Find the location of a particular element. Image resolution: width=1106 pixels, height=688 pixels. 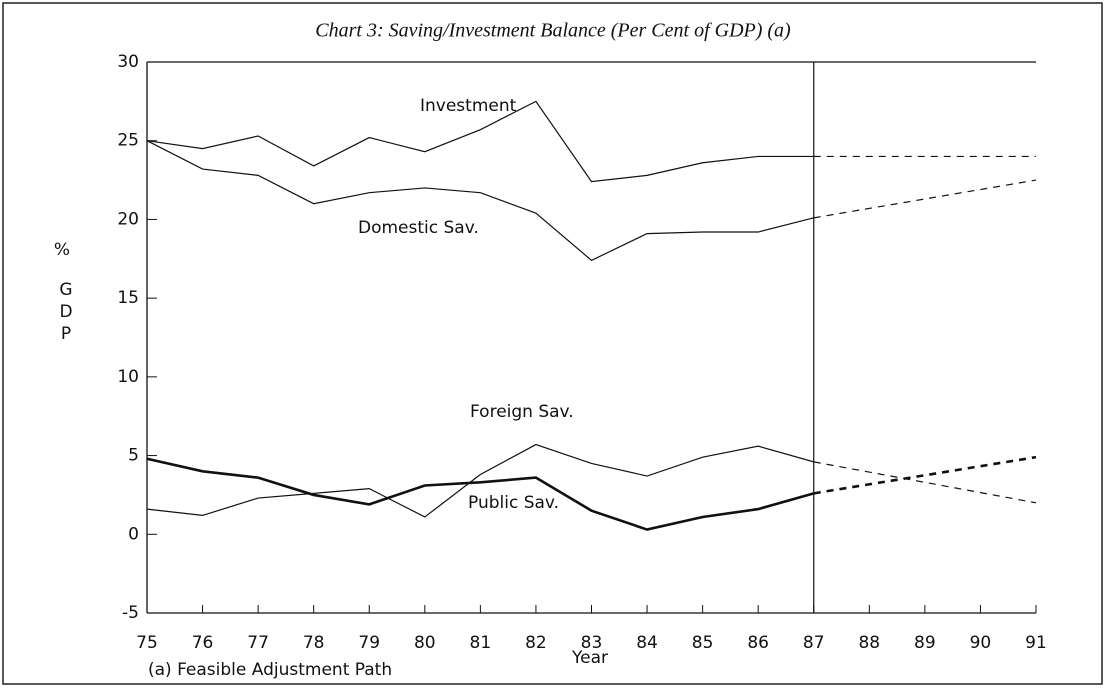

series-label: Investment is located at coordinates (468, 106).